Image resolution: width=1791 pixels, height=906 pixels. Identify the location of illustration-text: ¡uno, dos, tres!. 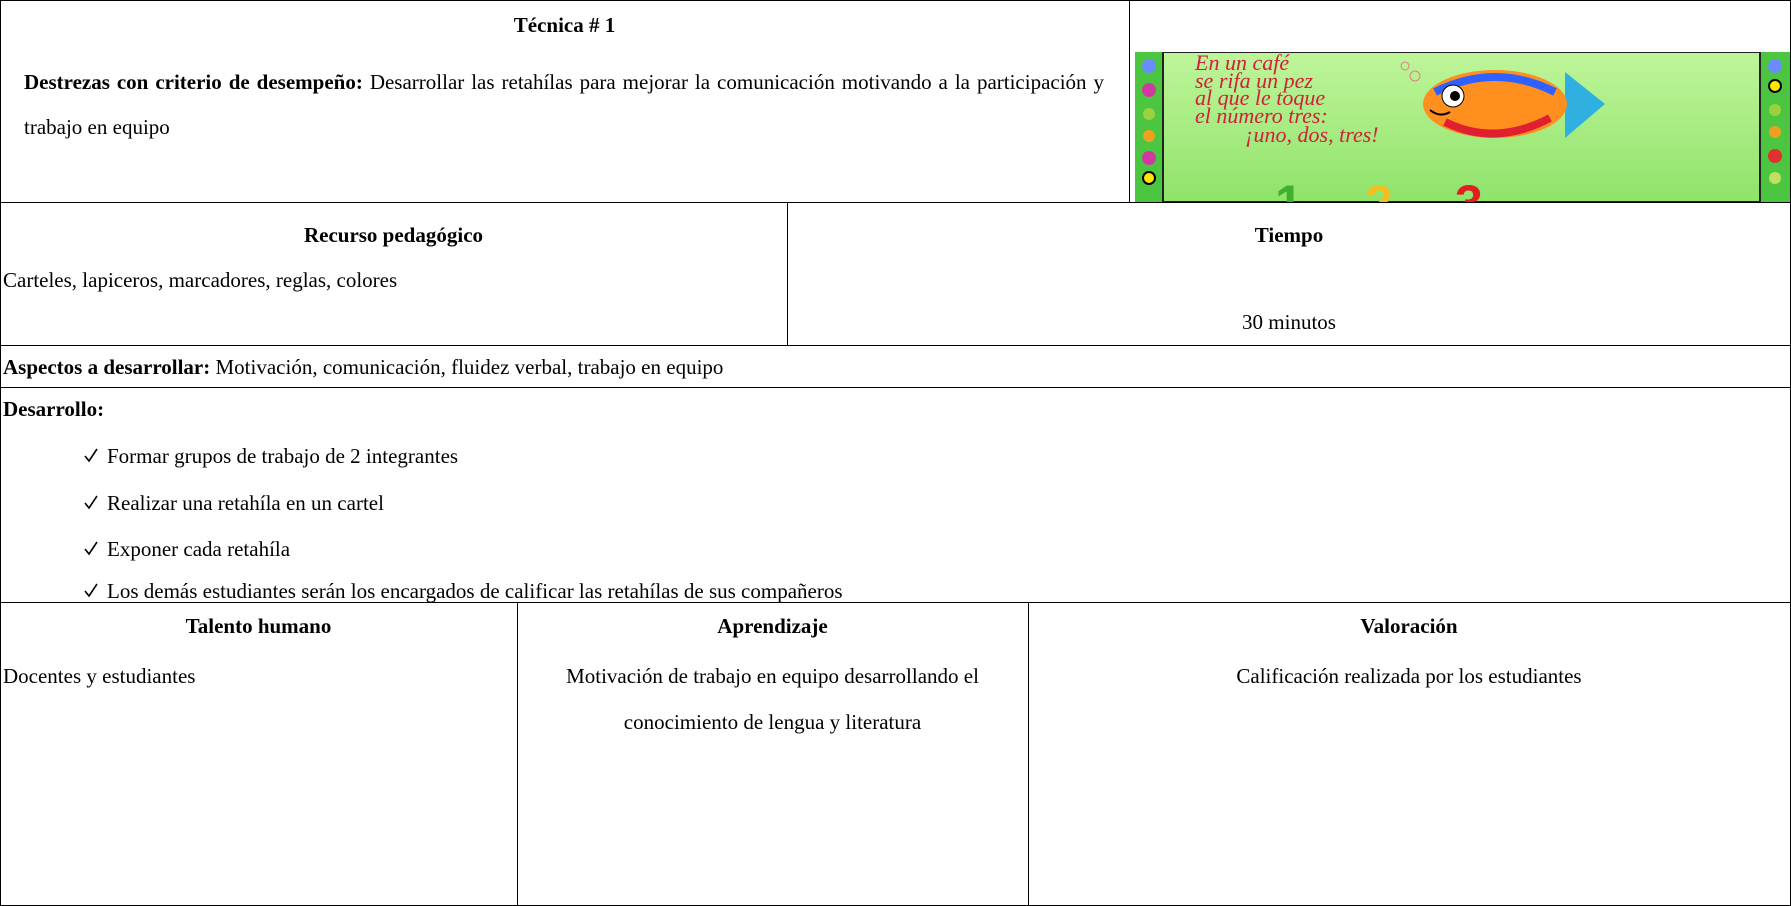
(1312, 134).